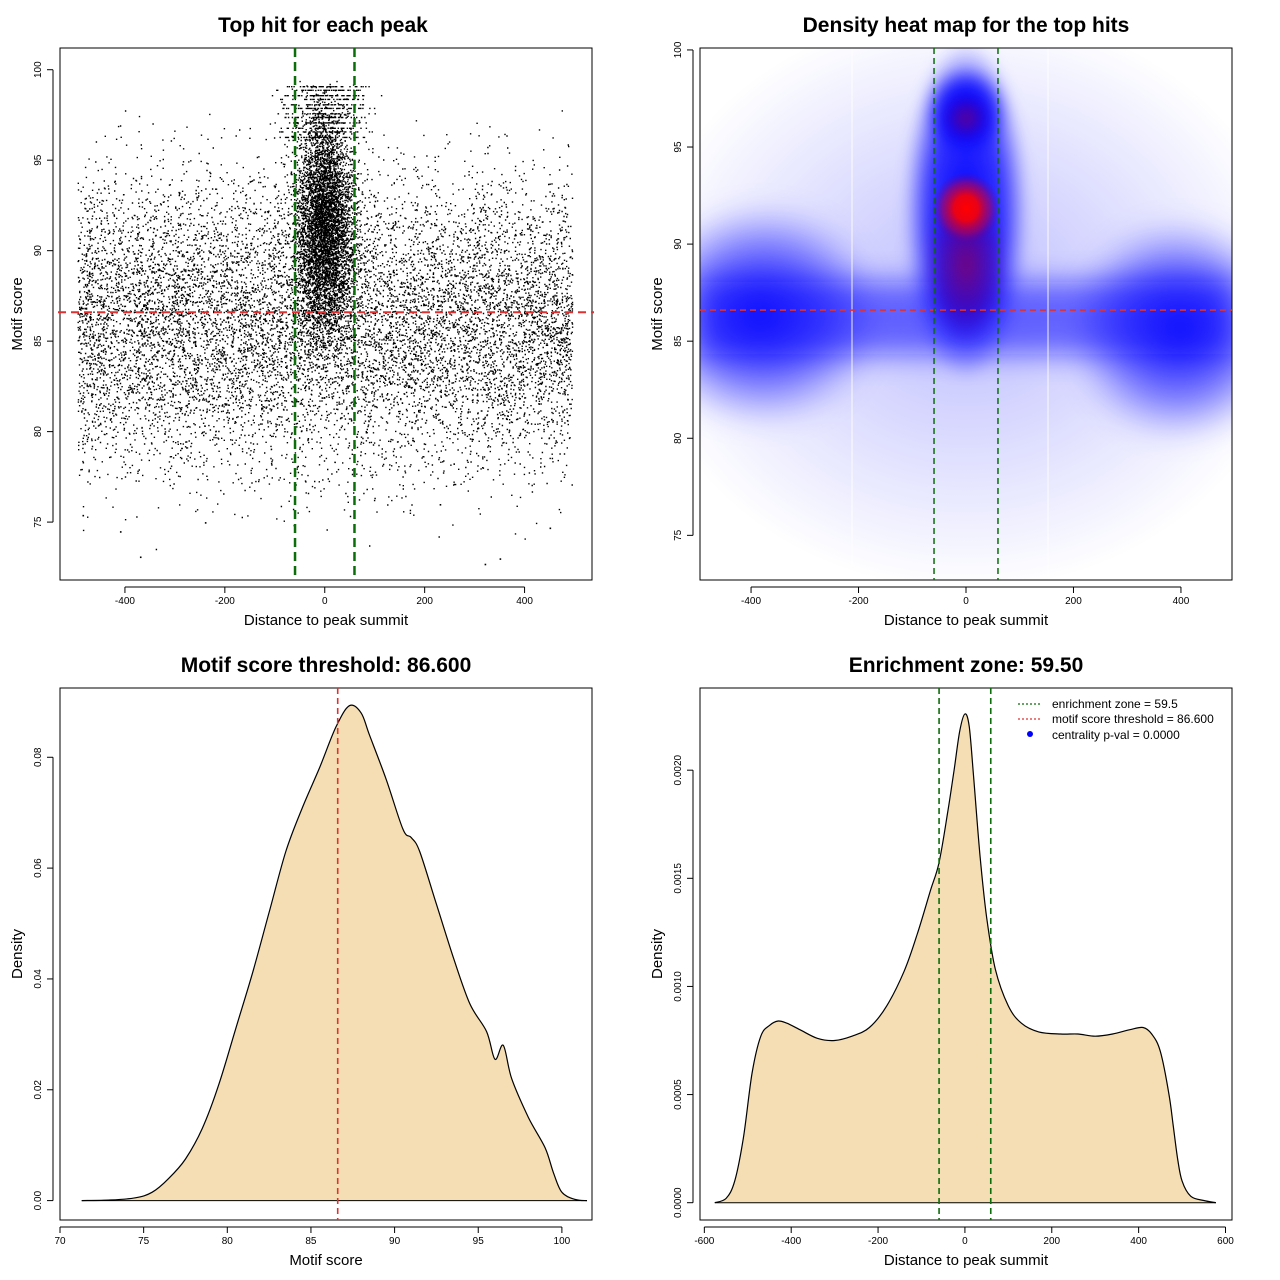 This screenshot has height=1280, width=1280. Describe the element at coordinates (1115, 704) in the screenshot. I see `legend-enrichment-label: enrichment zone = 59.5` at that location.